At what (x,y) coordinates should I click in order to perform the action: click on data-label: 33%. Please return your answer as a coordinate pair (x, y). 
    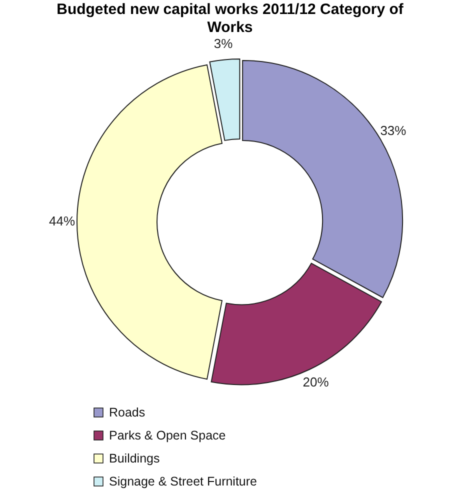
    Looking at the image, I should click on (393, 130).